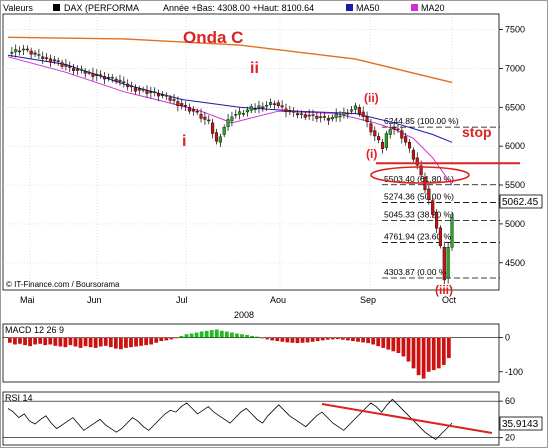  Describe the element at coordinates (407, 418) in the screenshot. I see `rsi-trend-line` at that location.